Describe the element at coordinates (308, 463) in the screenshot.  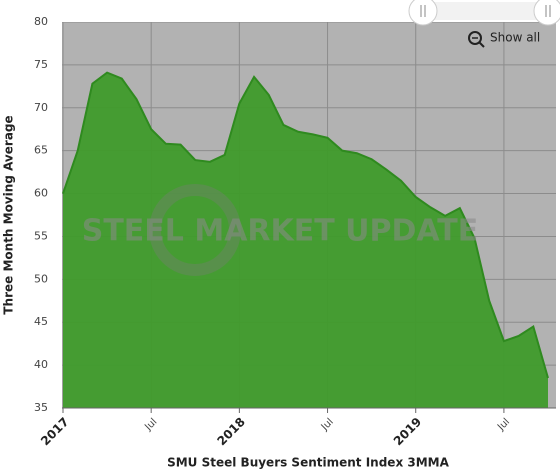
I see `x-axis-title: SMU Steel Buyers Sentiment Index 3MMA` at that location.